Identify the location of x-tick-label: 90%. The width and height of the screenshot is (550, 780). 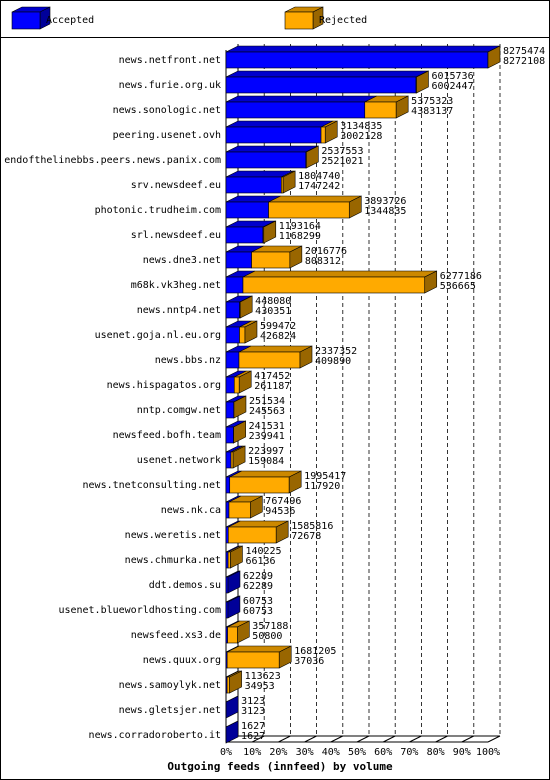
(462, 752).